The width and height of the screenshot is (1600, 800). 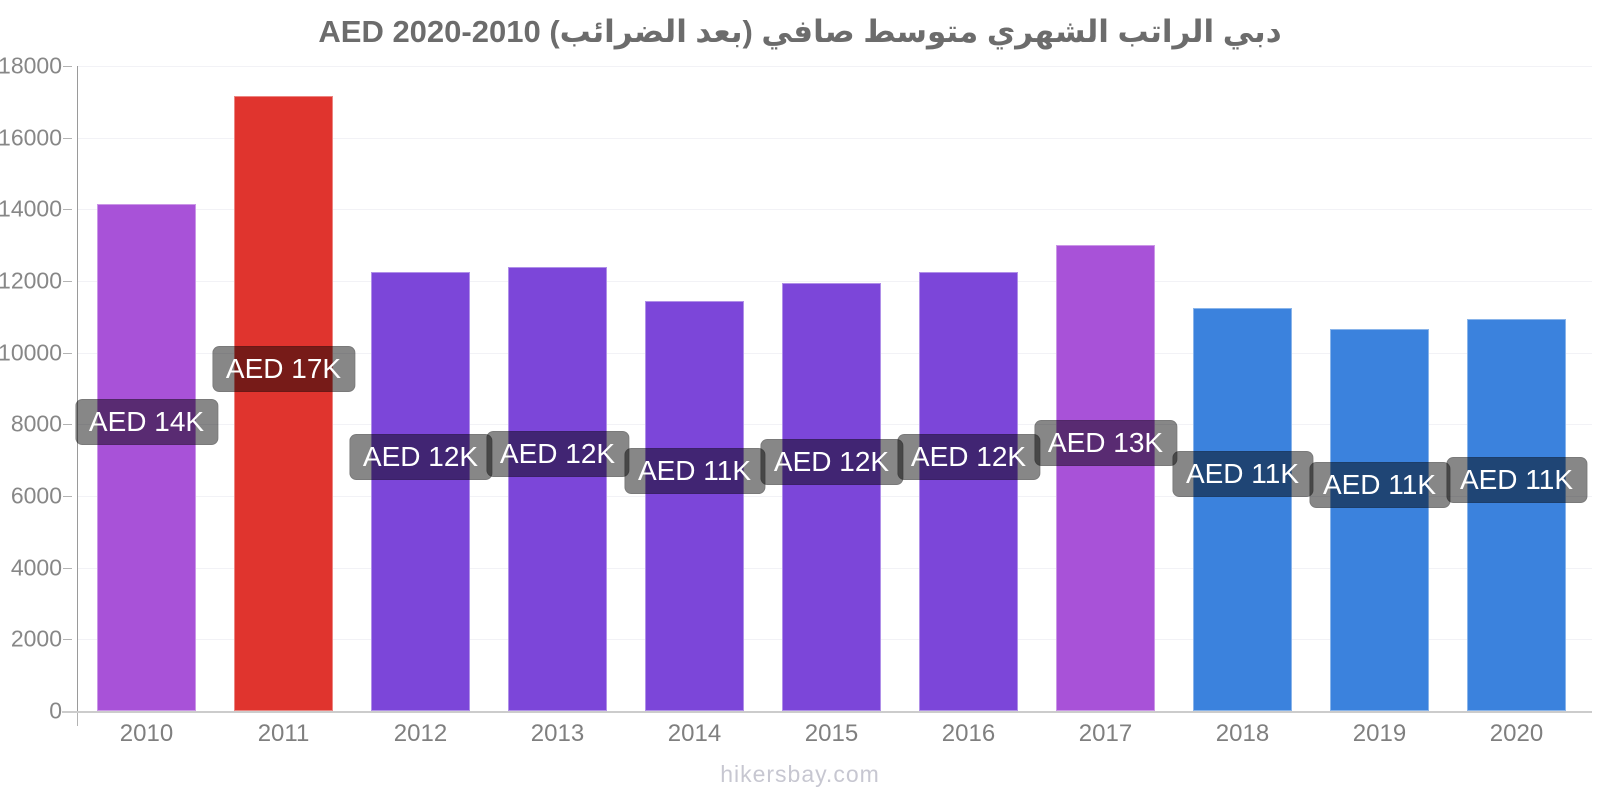 I want to click on y-tick-label-0: 0, so click(x=55, y=710).